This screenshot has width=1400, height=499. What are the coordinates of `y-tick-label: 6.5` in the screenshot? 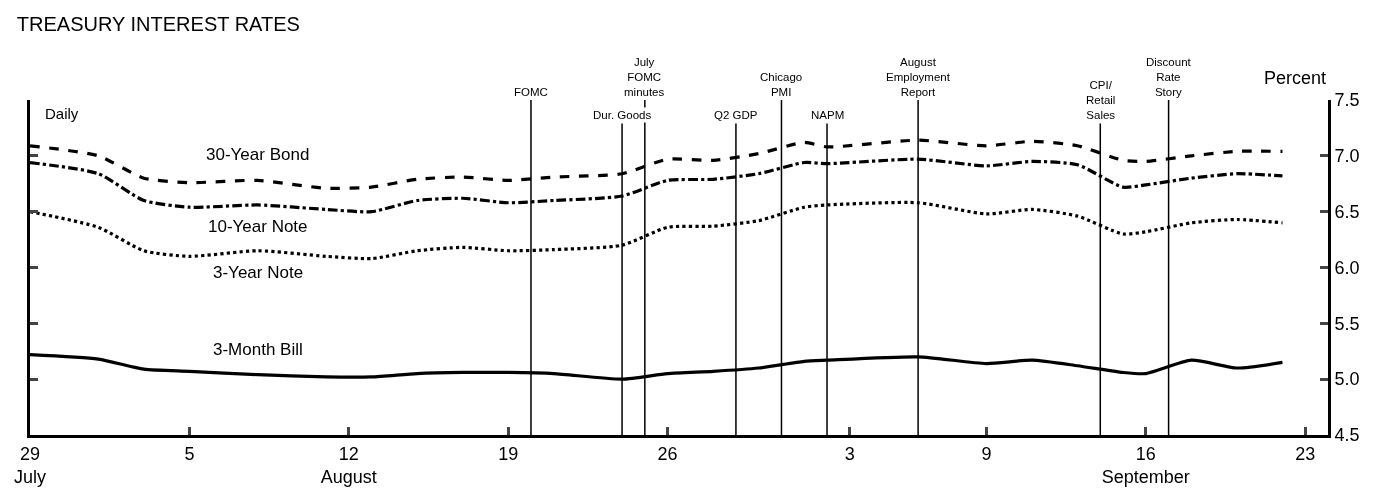 It's located at (1347, 211).